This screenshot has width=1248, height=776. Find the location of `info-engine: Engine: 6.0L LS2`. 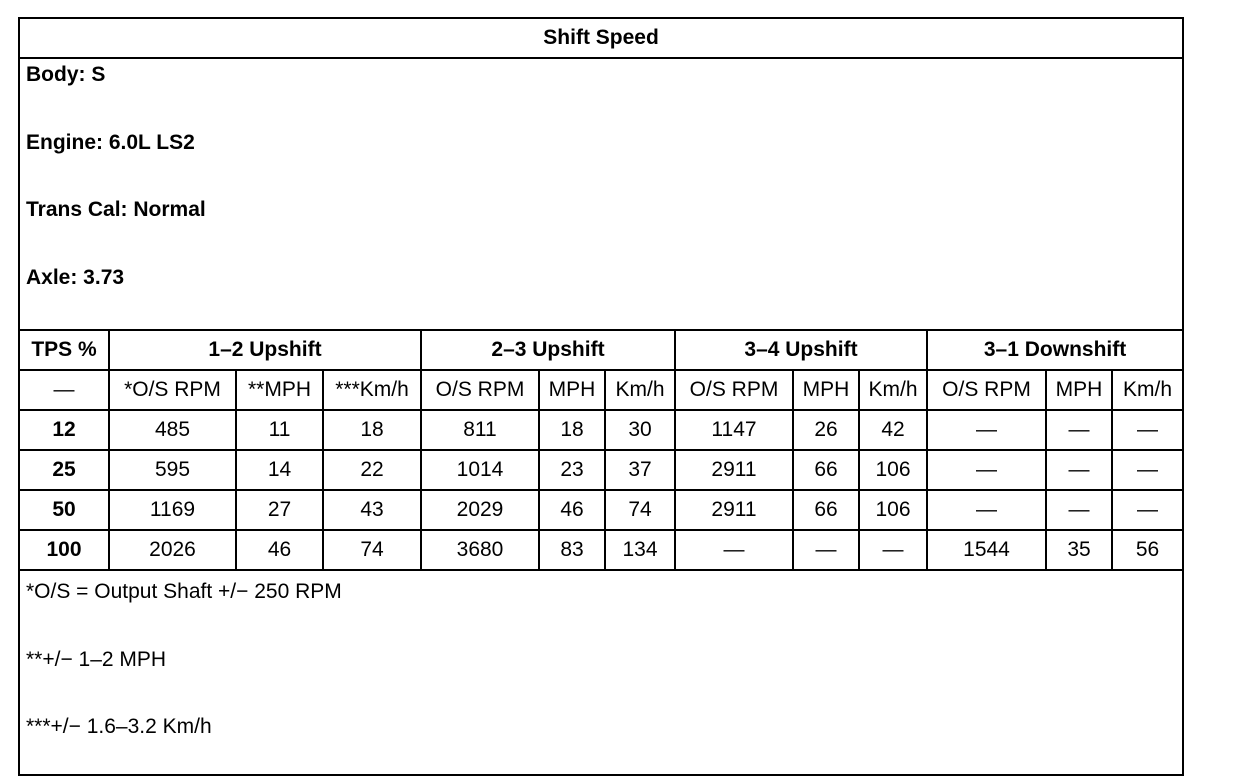

info-engine: Engine: 6.0L LS2 is located at coordinates (110, 142).